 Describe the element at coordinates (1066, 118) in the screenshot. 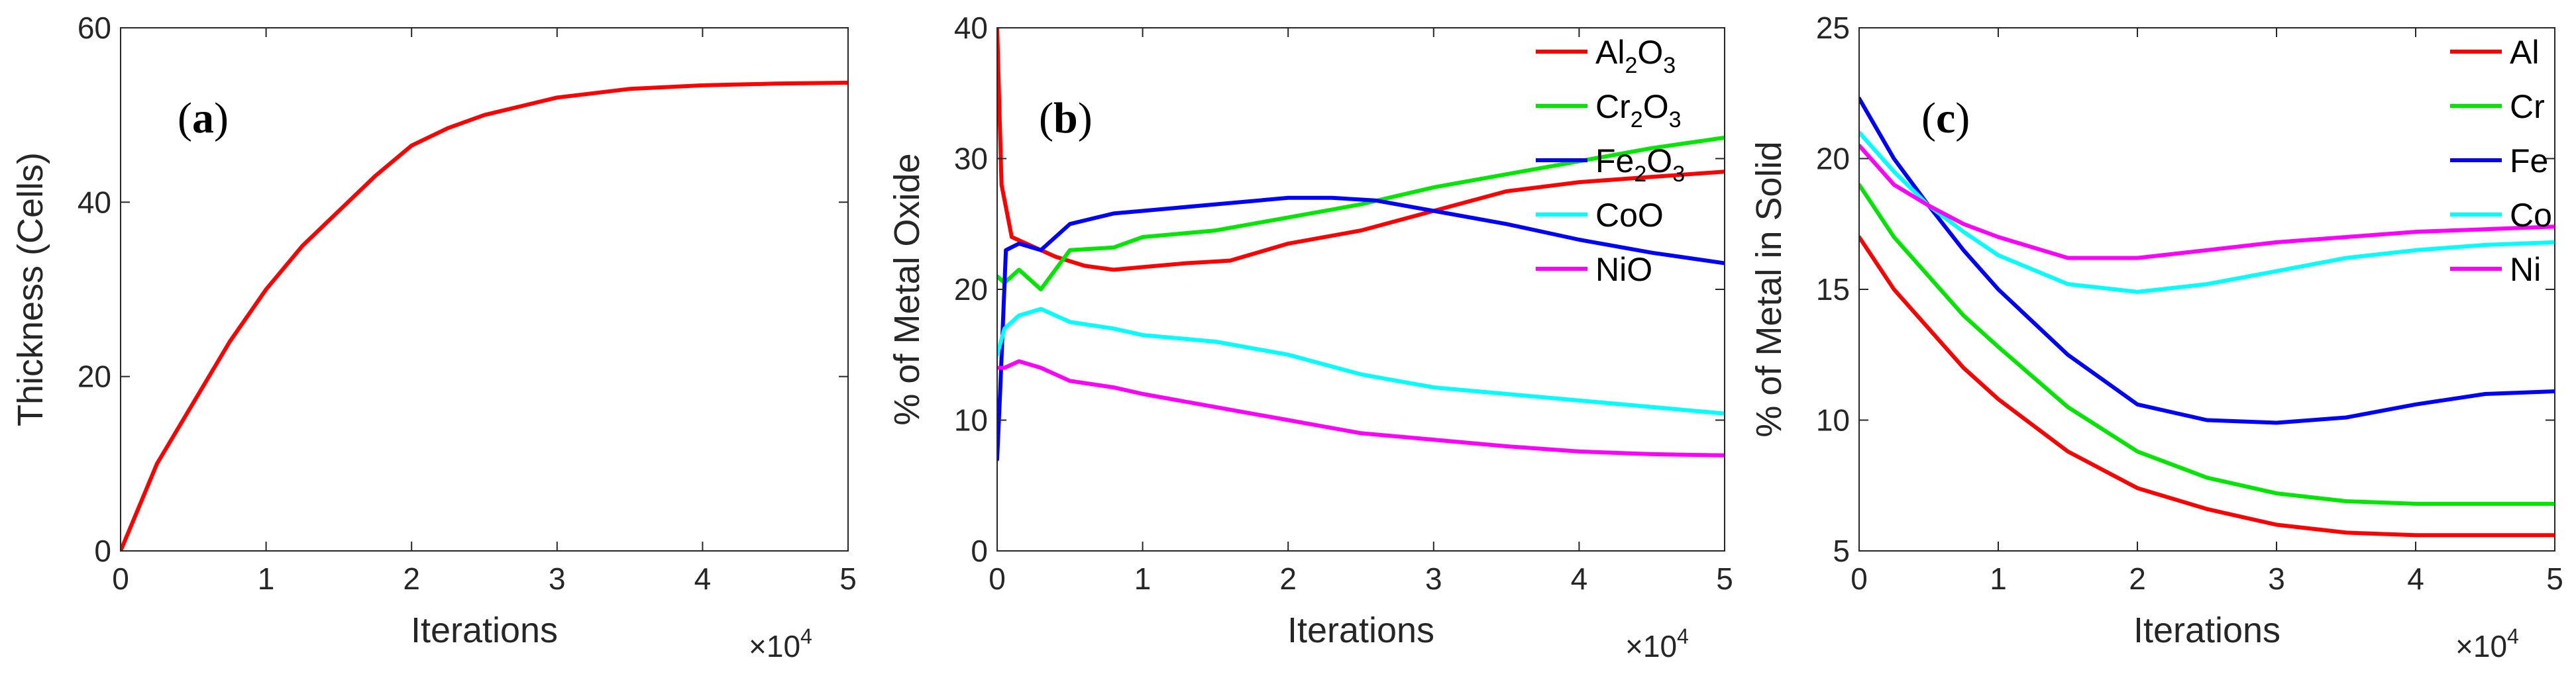

I see `panel-b-label: (b)` at that location.